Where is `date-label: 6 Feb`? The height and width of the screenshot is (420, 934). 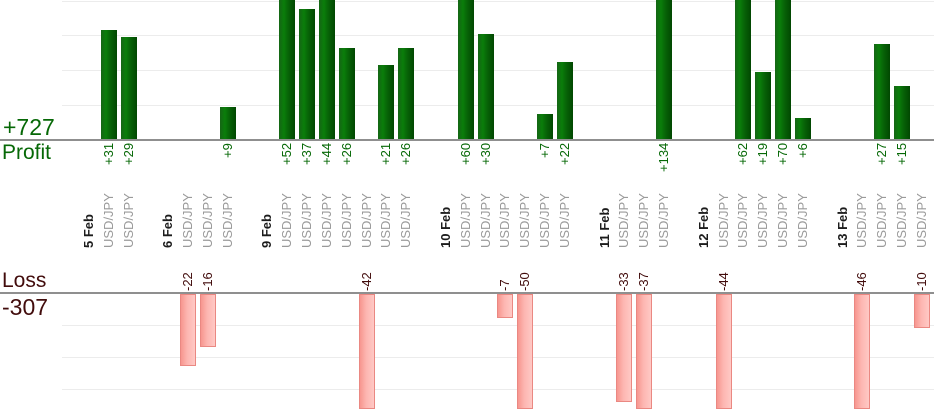
date-label: 6 Feb is located at coordinates (168, 231).